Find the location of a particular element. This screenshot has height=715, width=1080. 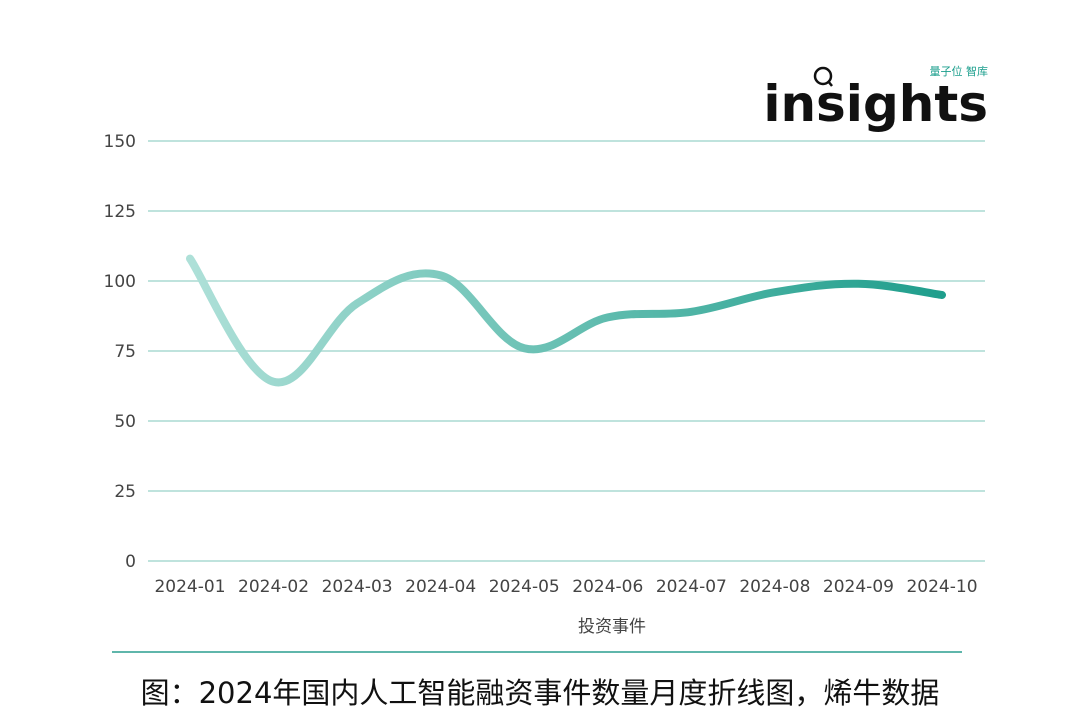

y-tick-label: 100 is located at coordinates (120, 282).